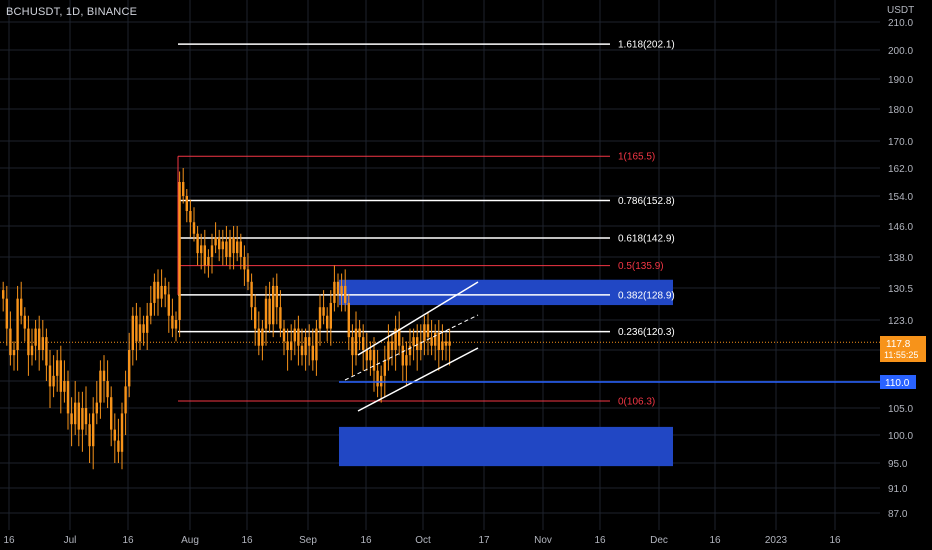  I want to click on price-tick-label: 190.0, so click(900, 80).